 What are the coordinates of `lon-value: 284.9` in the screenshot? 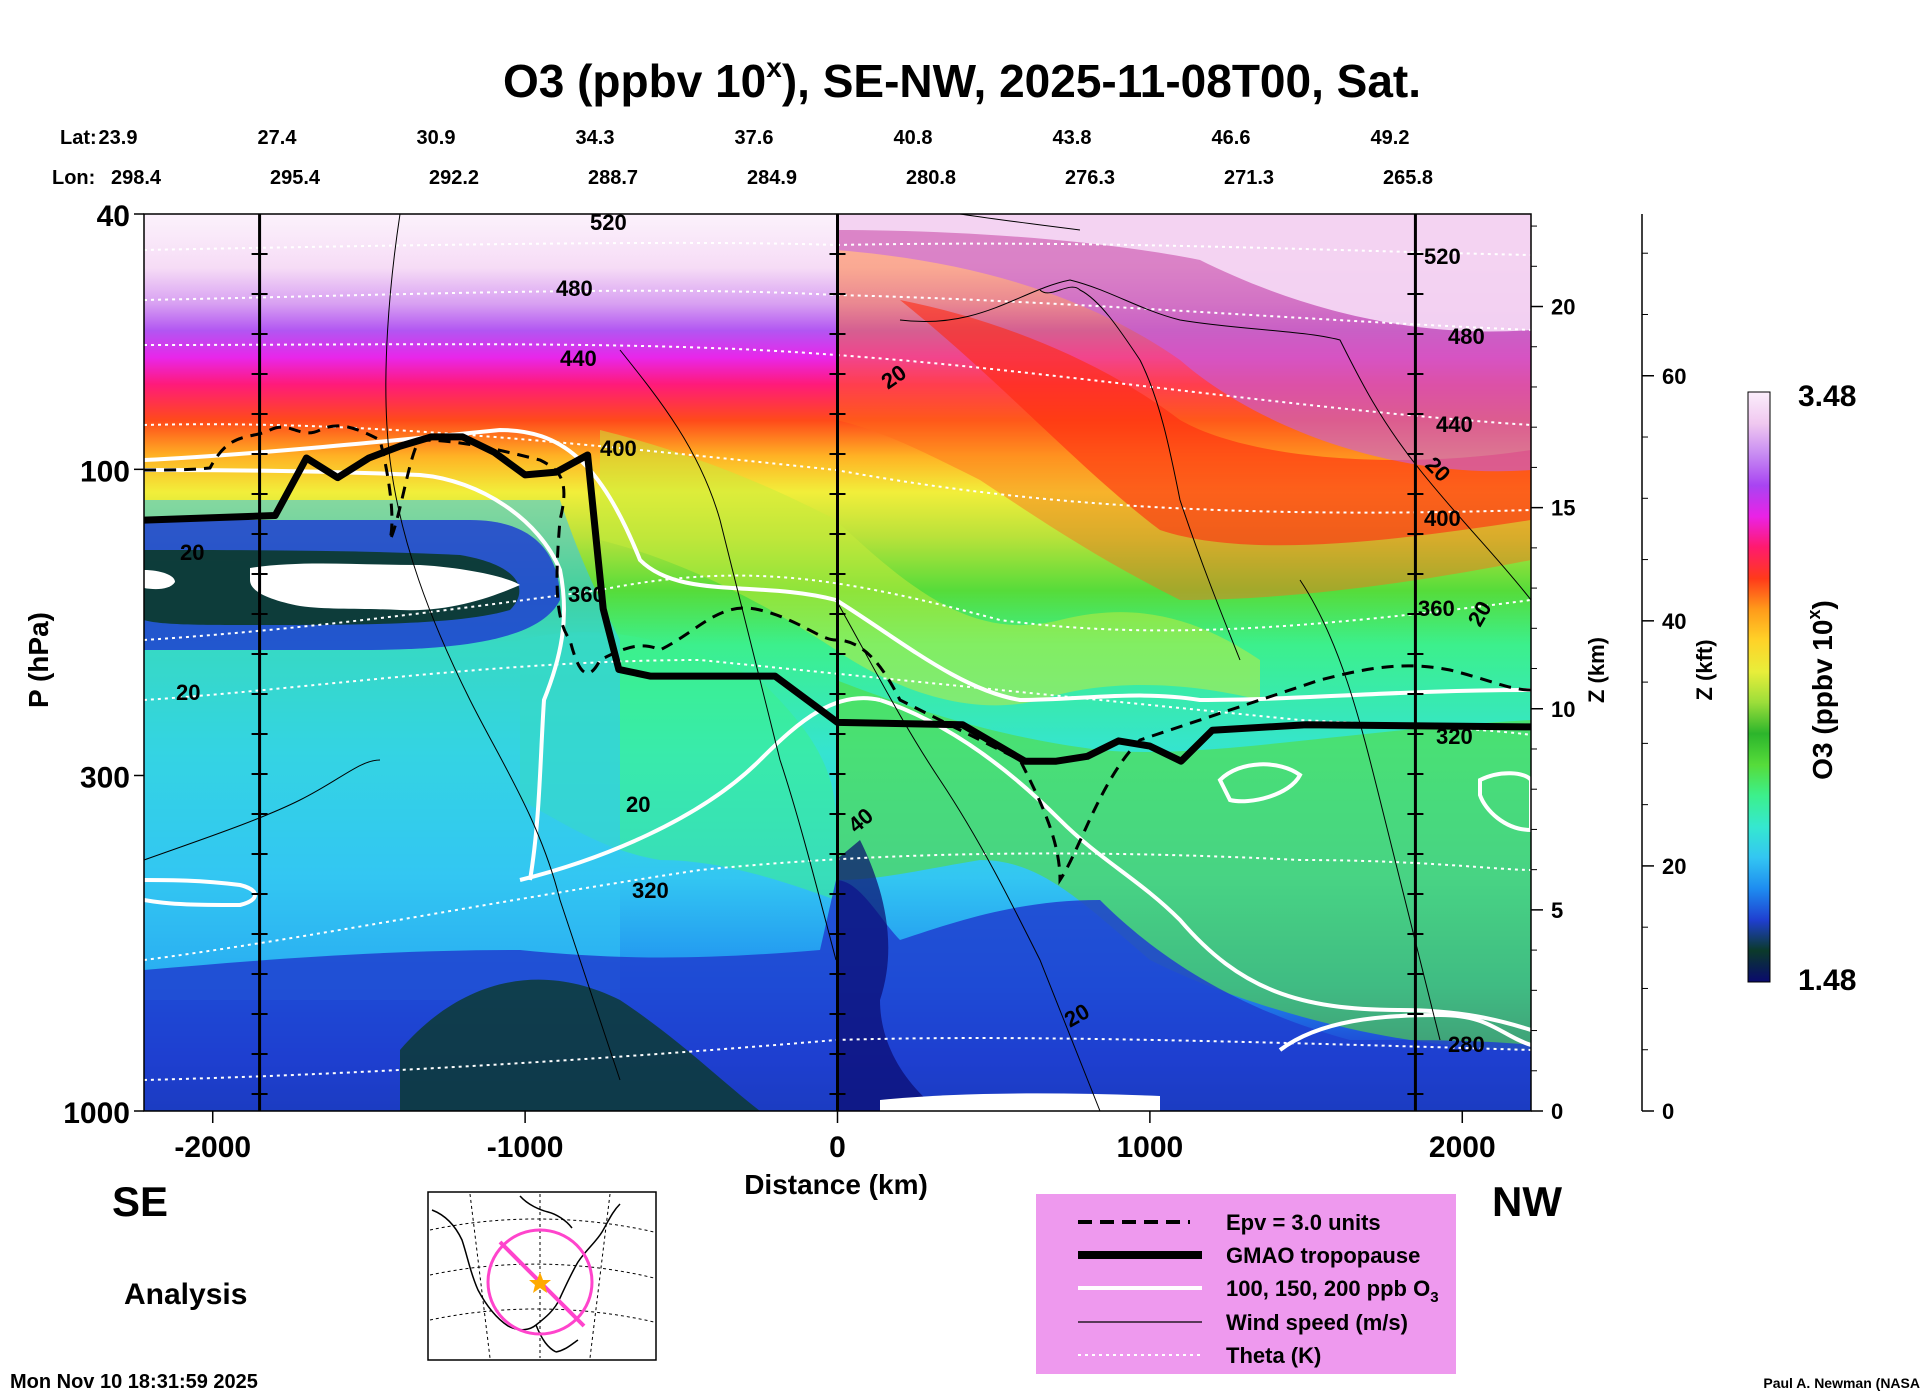 It's located at (772, 178).